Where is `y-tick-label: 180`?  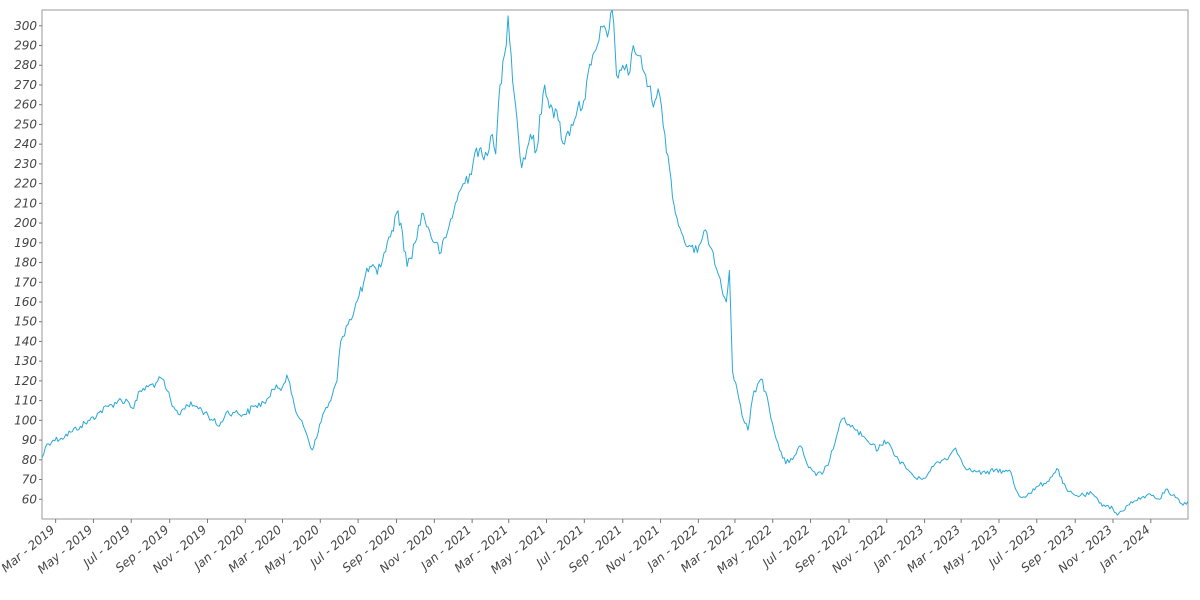 y-tick-label: 180 is located at coordinates (25, 263).